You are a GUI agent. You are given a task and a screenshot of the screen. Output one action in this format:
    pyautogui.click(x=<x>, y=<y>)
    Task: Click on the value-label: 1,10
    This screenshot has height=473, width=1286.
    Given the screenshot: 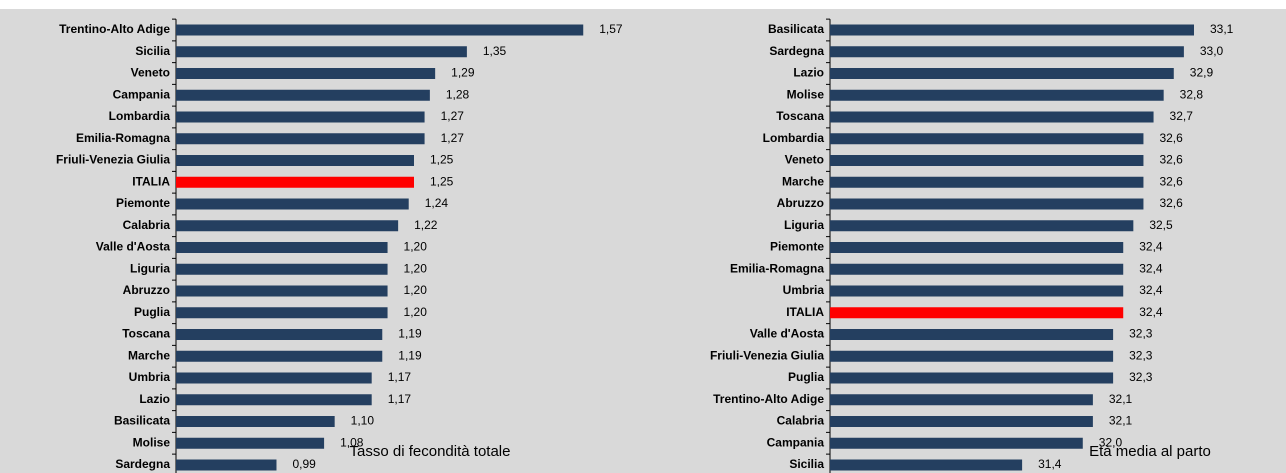 What is the action you would take?
    pyautogui.click(x=363, y=421)
    